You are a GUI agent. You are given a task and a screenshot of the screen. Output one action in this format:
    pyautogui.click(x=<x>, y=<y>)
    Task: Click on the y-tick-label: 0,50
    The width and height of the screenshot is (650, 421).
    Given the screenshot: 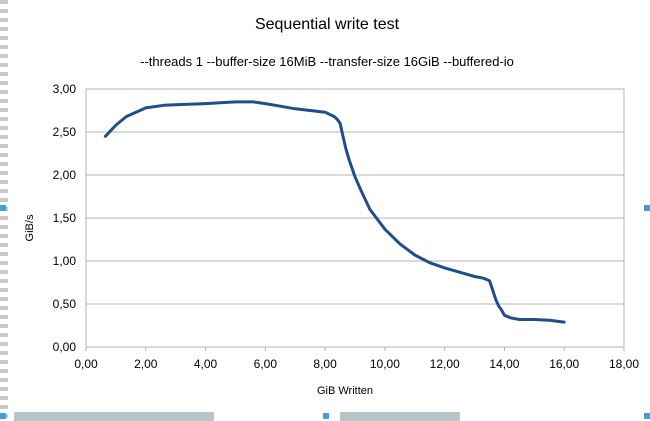 What is the action you would take?
    pyautogui.click(x=65, y=304)
    